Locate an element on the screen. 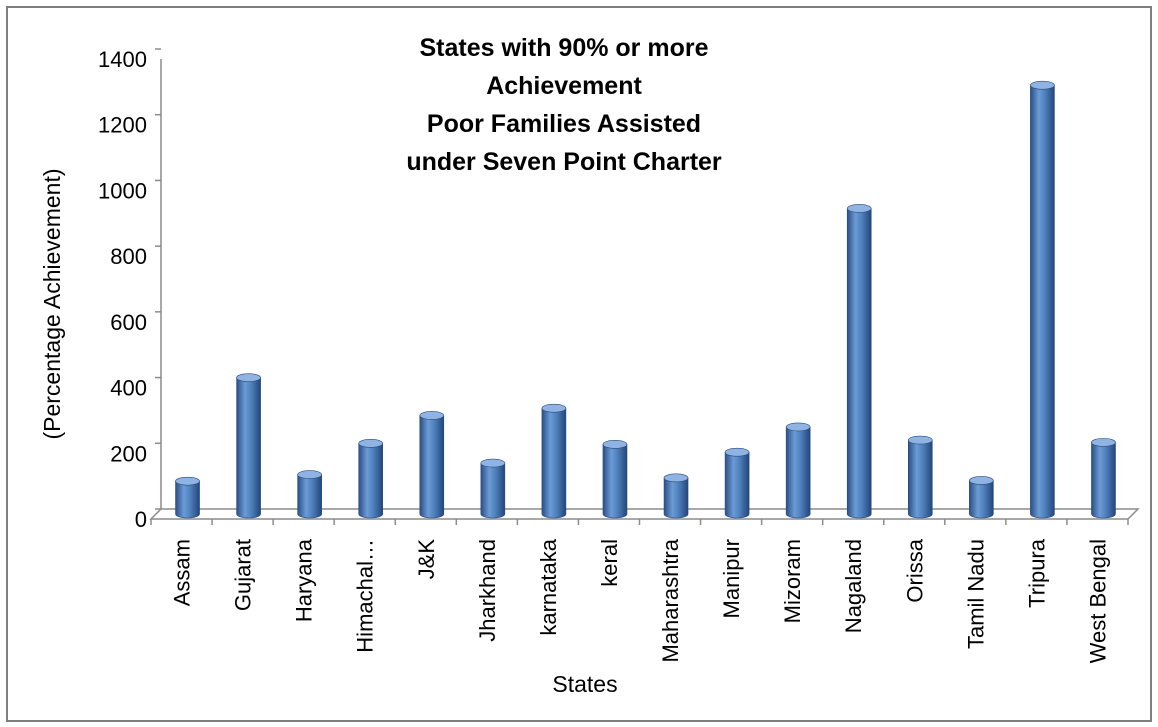 This screenshot has width=1158, height=727. y-axis-title: (Percentage Achievement) is located at coordinates (52, 303).